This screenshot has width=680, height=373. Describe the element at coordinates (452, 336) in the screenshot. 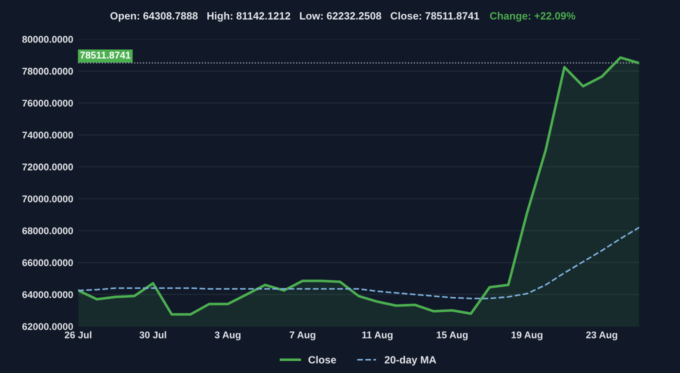

I see `x-tick-label: 15 Aug` at that location.